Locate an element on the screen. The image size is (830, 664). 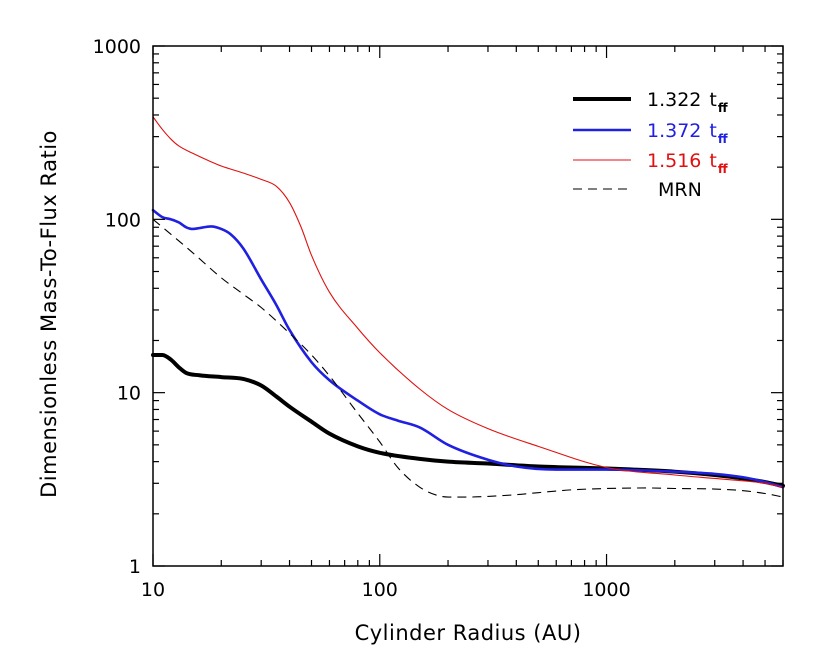
y-tick-label: 1000 is located at coordinates (117, 47).